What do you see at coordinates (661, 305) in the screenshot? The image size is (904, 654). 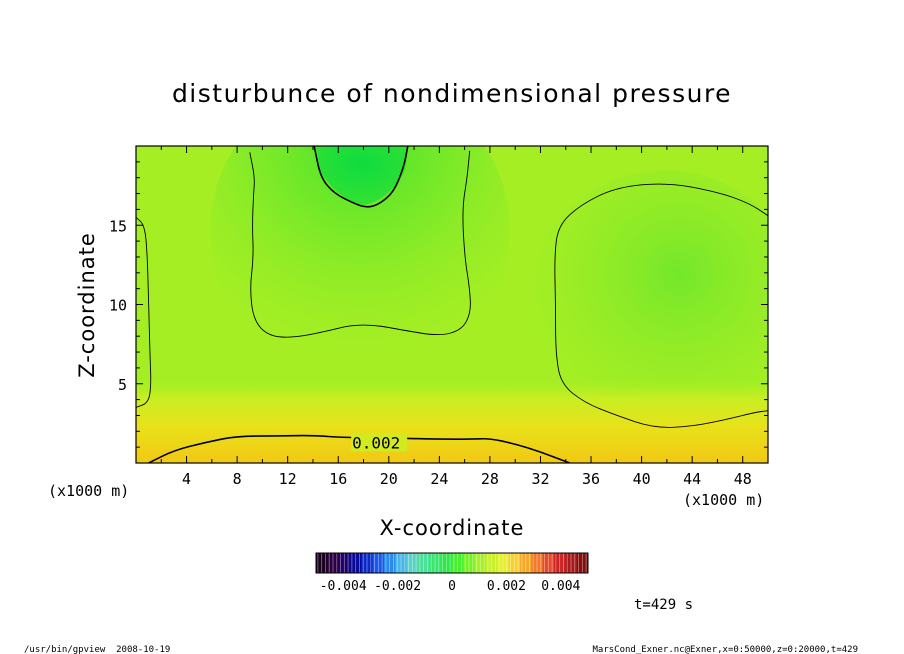 I see `contour-right-cell` at bounding box center [661, 305].